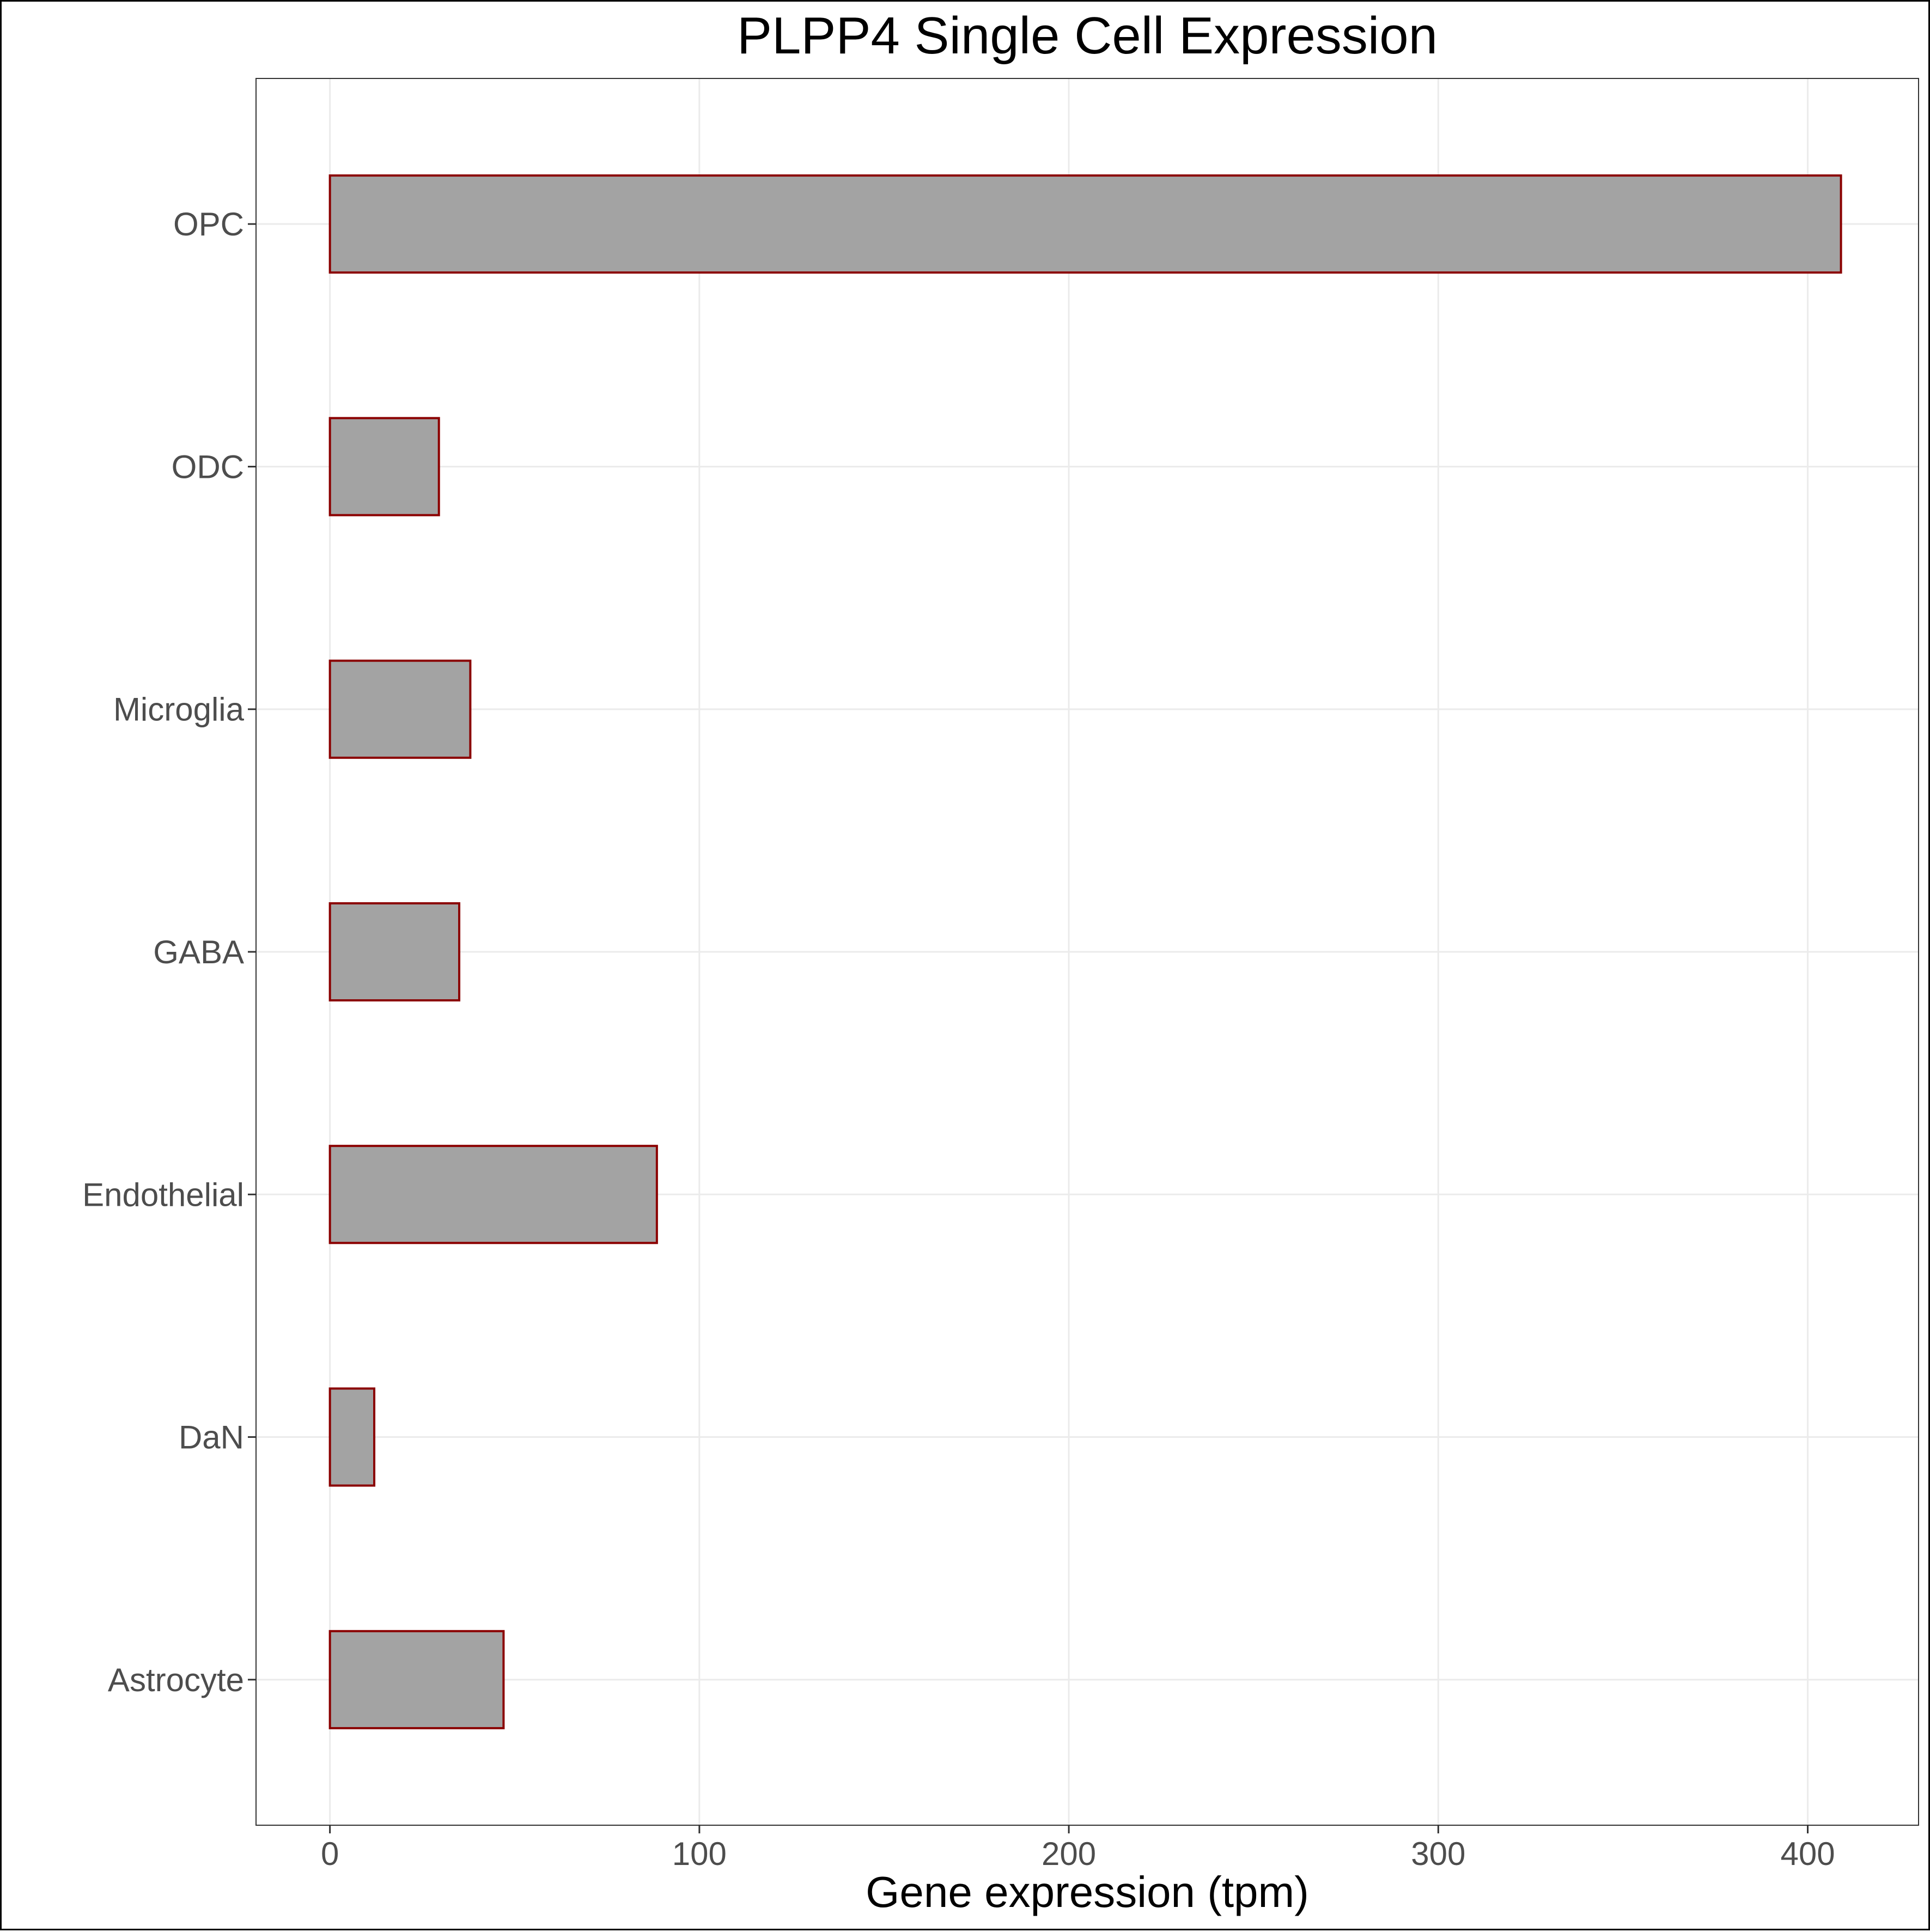 This screenshot has height=1932, width=1930. What do you see at coordinates (1069, 1854) in the screenshot?
I see `x-tick-label-200: 200` at bounding box center [1069, 1854].